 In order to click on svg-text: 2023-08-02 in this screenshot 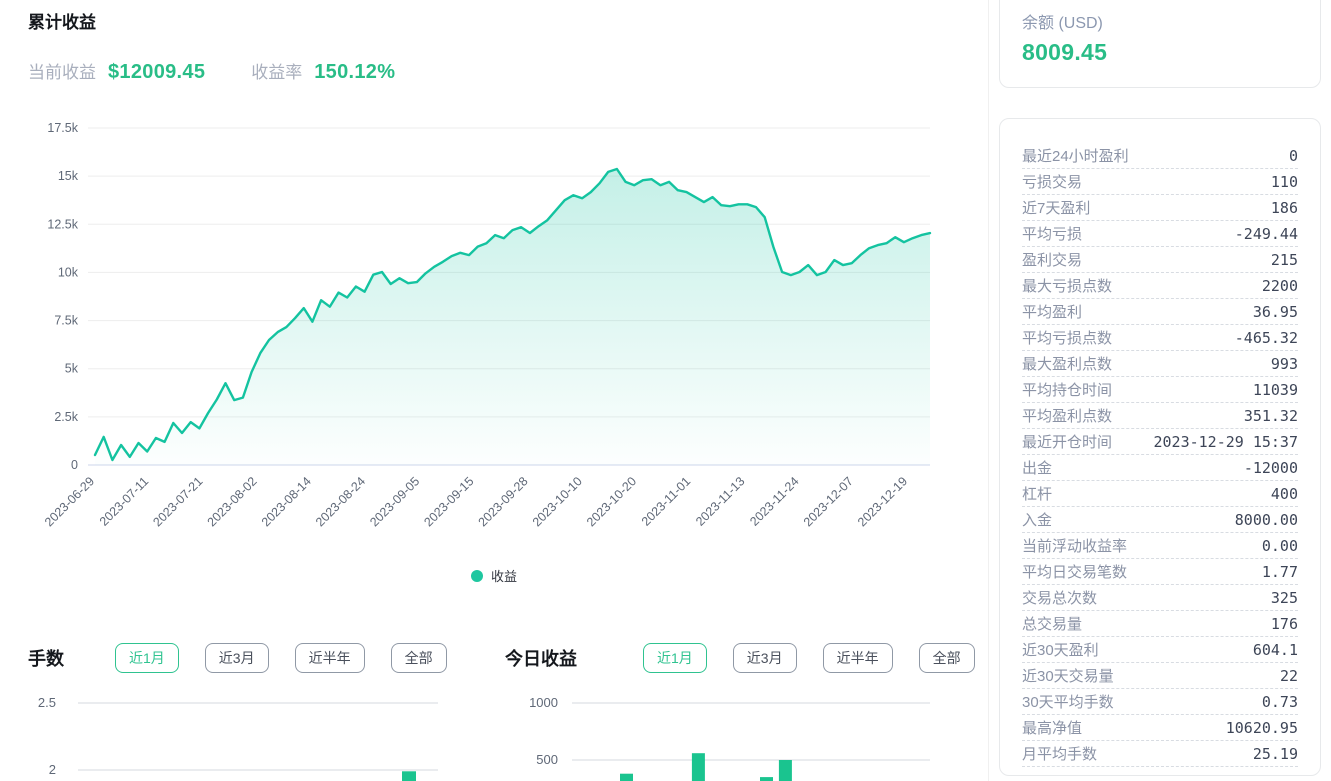, I will do `click(232, 501)`.